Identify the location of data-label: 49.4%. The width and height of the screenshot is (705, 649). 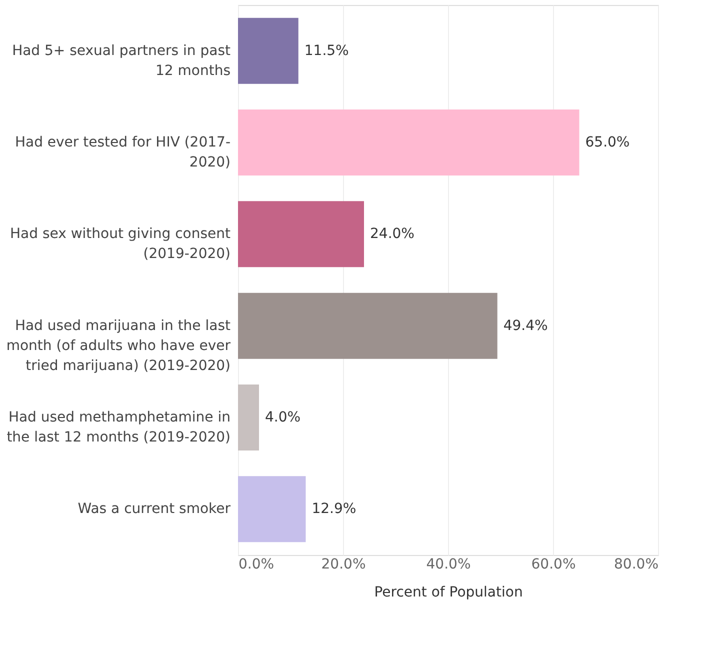
(525, 326).